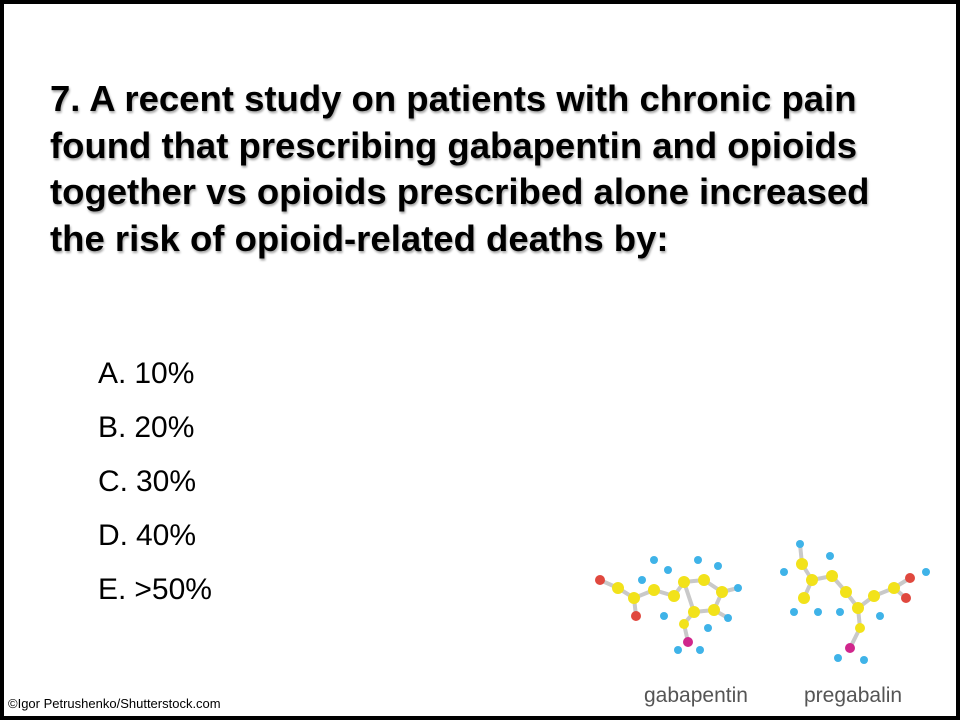 This screenshot has width=960, height=720. I want to click on pregabalin-label: pregabalin, so click(853, 695).